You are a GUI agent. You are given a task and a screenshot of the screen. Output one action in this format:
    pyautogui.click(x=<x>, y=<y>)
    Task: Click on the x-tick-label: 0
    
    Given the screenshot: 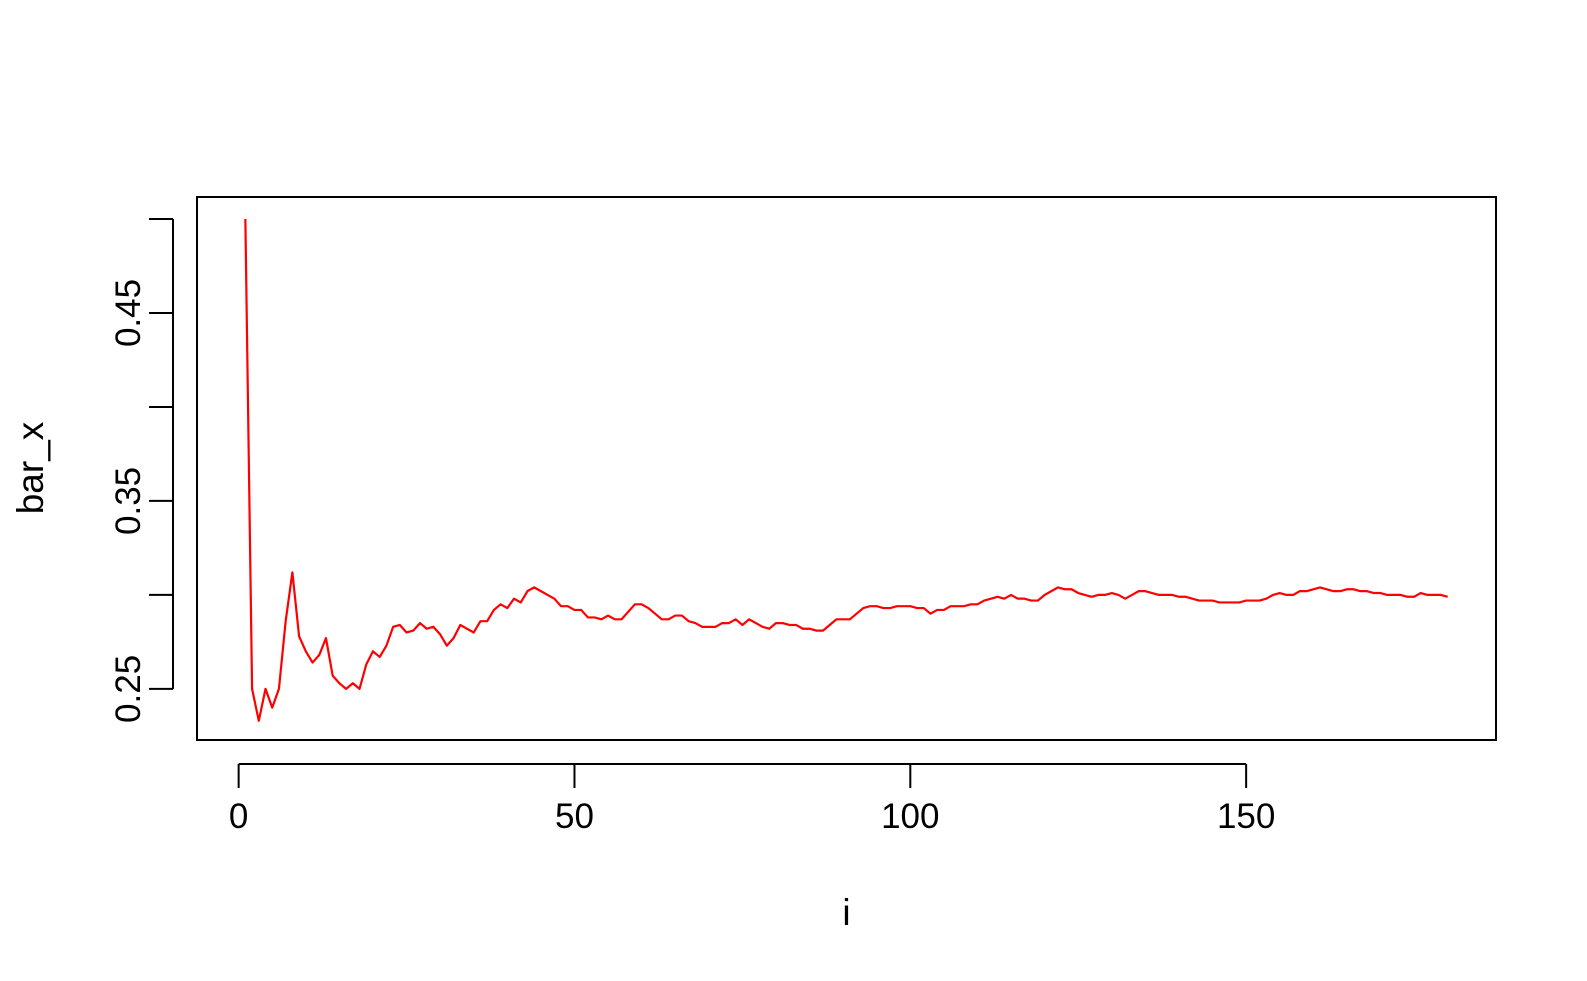 What is the action you would take?
    pyautogui.click(x=238, y=816)
    